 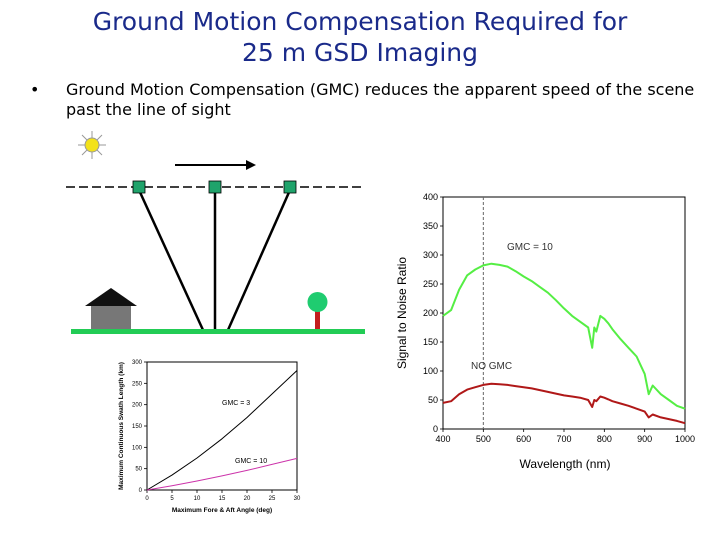 I want to click on motion-arrow-icon, so click(x=215, y=165).